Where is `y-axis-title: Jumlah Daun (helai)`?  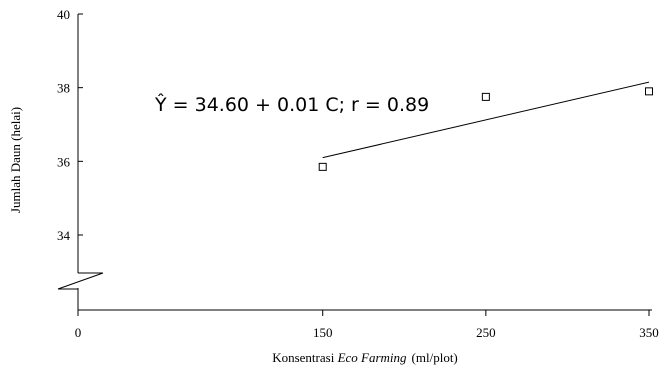
y-axis-title: Jumlah Daun (helai) is located at coordinates (15, 160).